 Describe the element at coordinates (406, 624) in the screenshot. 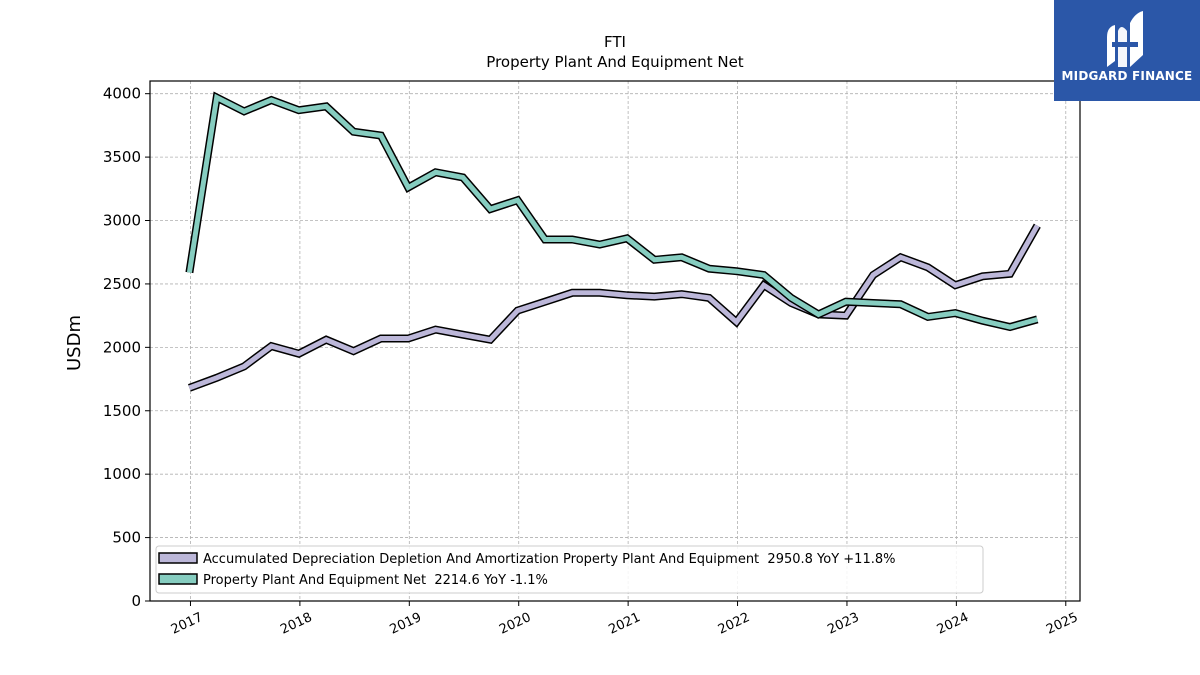

I see `x-tick-label: 2019` at that location.